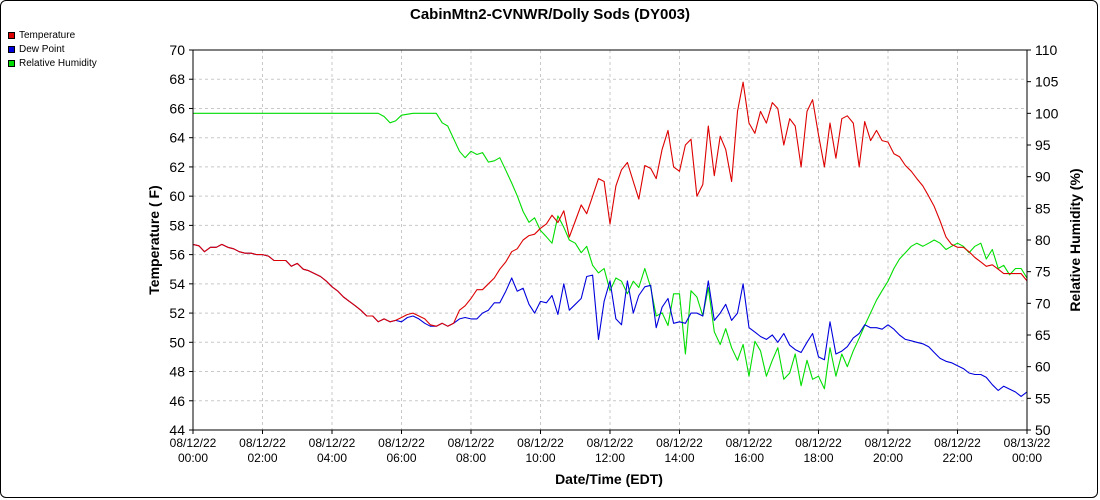 Image resolution: width=1100 pixels, height=500 pixels. Describe the element at coordinates (177, 372) in the screenshot. I see `y-tick-label-left: 48` at that location.